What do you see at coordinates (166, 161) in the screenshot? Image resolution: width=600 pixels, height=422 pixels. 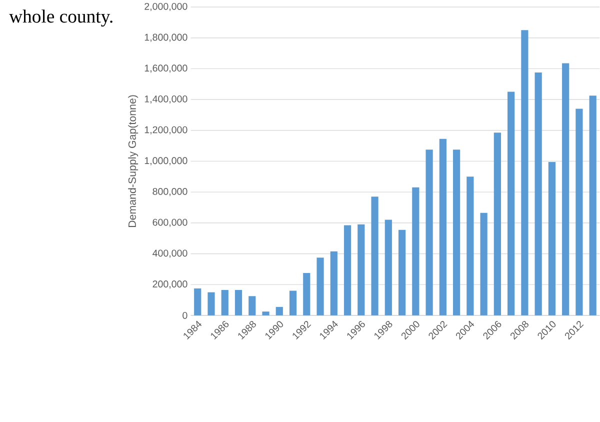 I see `y-tick-label: 1,000,000` at bounding box center [166, 161].